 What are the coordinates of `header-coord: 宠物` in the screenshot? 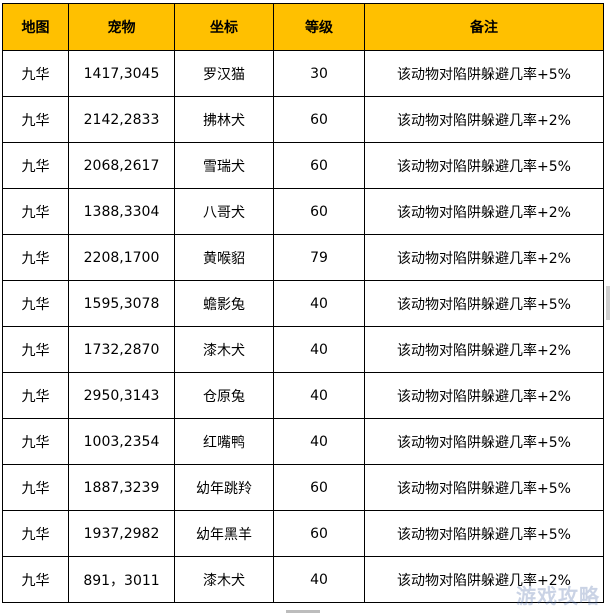 It's located at (121, 27).